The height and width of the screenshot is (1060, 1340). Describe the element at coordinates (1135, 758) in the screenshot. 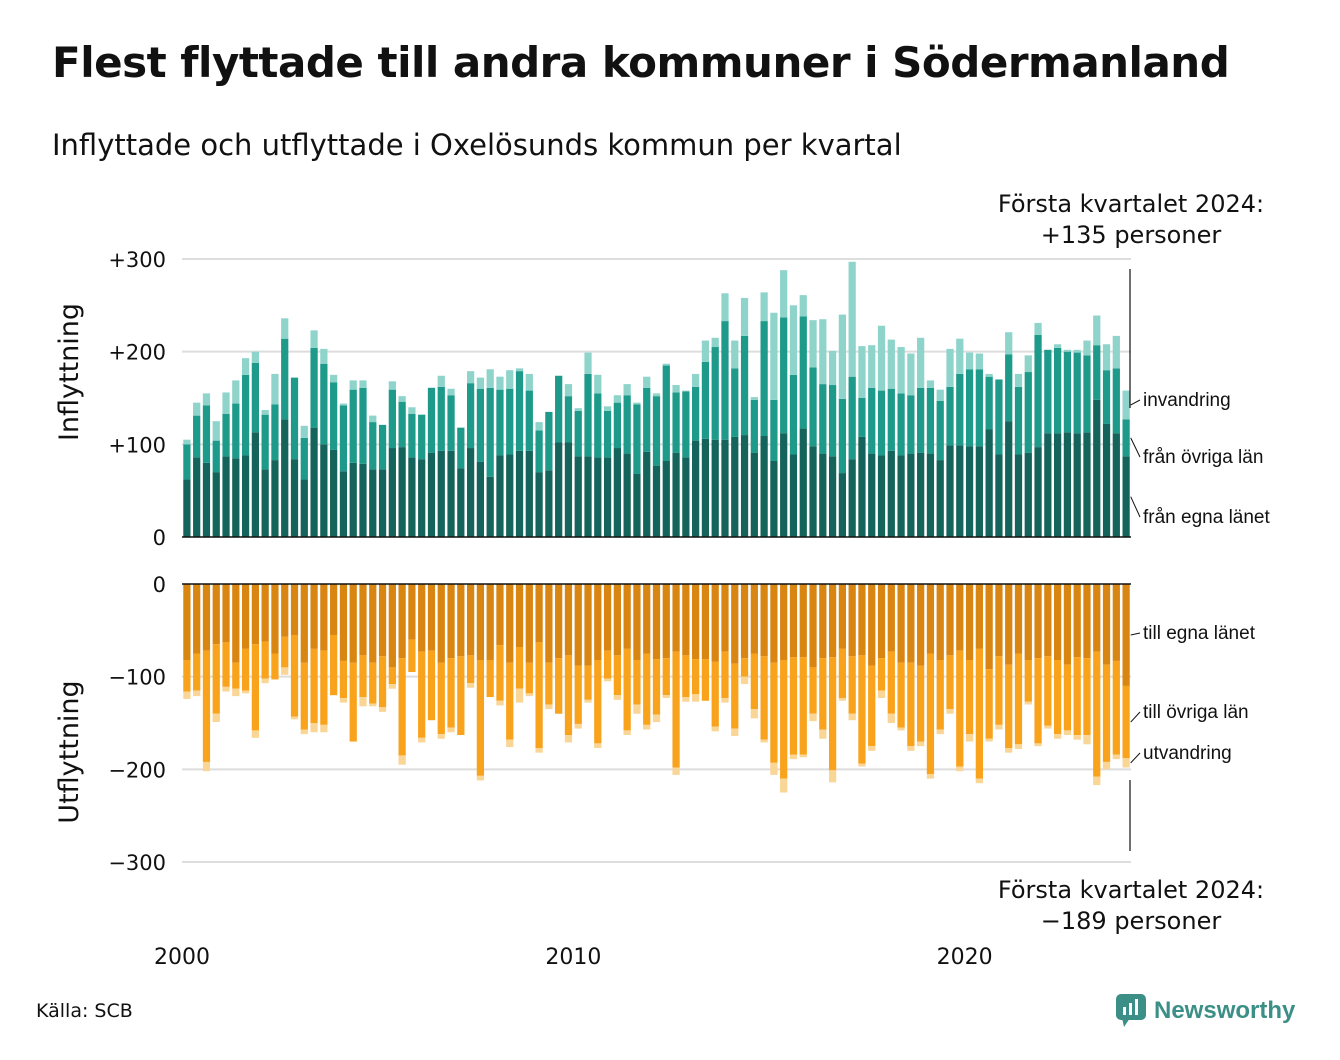

I see `segment-leader` at that location.